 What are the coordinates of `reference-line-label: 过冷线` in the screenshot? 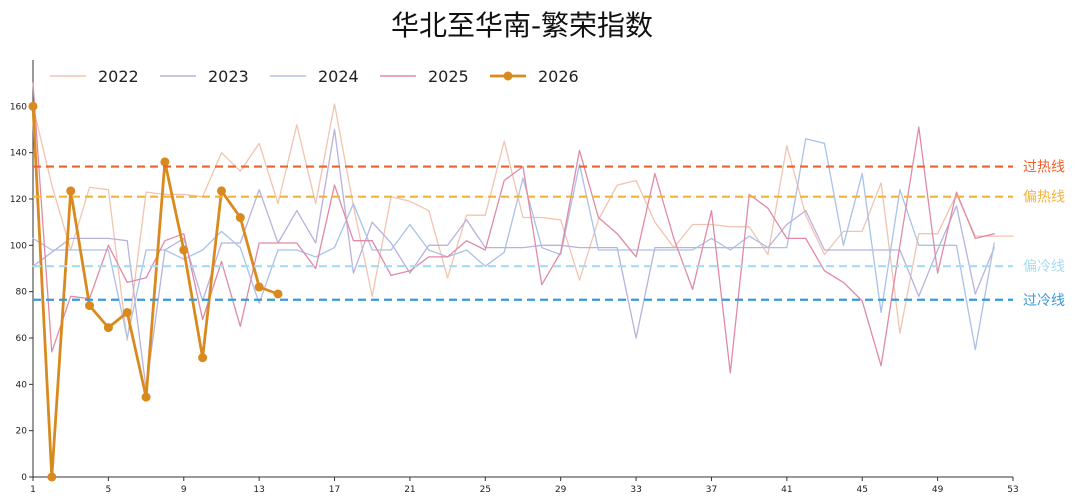 It's located at (1044, 301).